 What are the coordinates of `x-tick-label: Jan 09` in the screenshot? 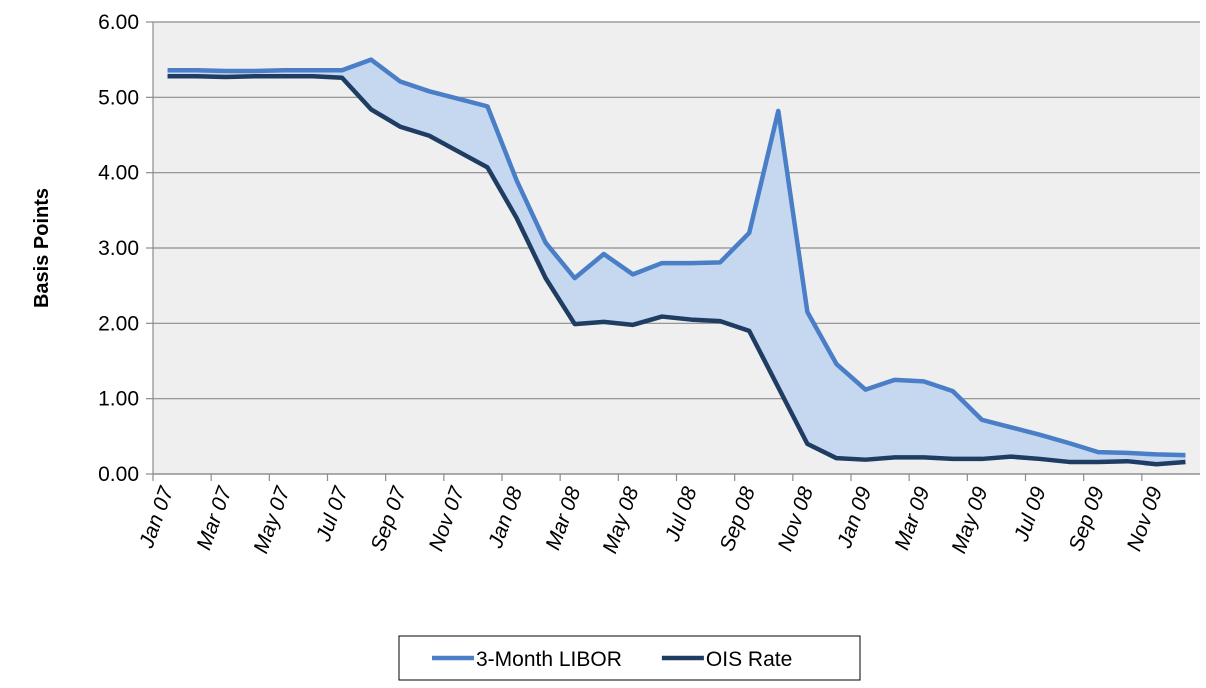 It's located at (855, 518).